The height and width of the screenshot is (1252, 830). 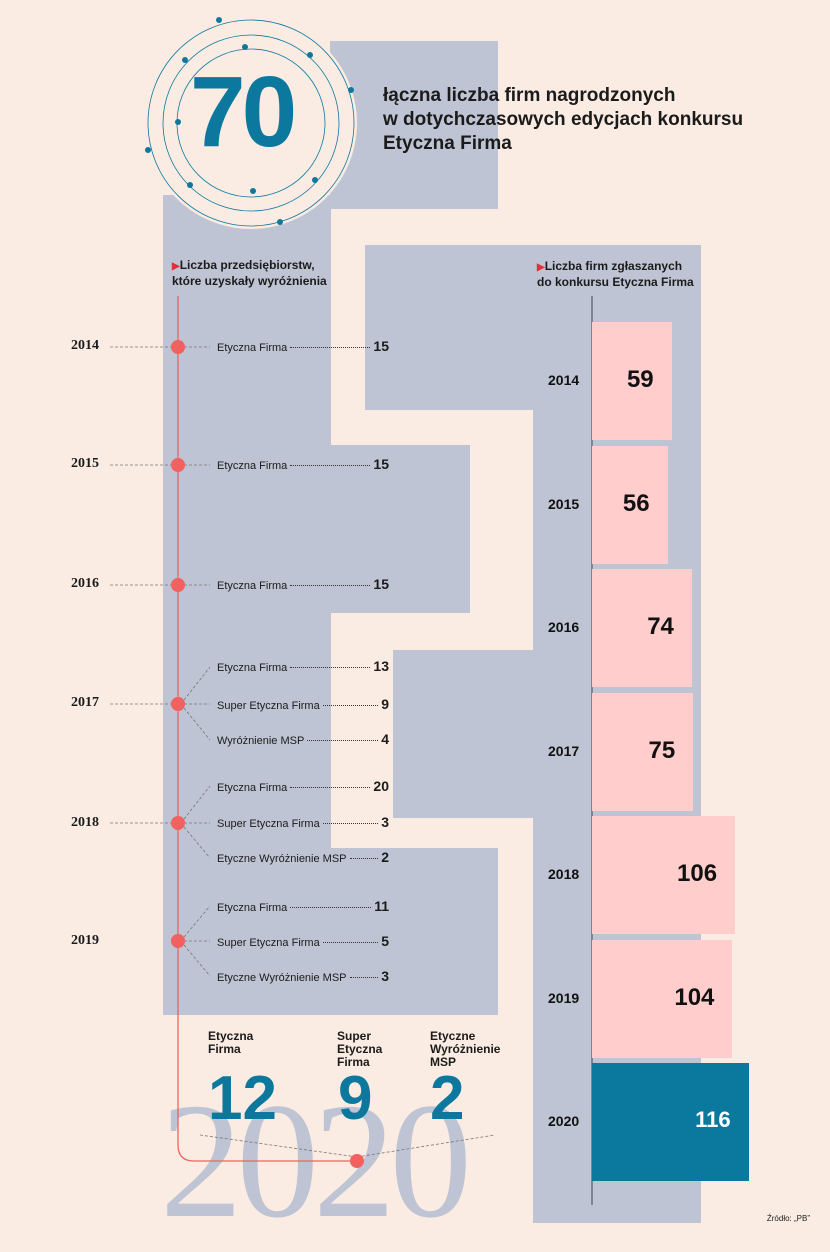 I want to click on award-2020-label: Etyczne Wyróżnienie MSP, so click(x=465, y=1049).